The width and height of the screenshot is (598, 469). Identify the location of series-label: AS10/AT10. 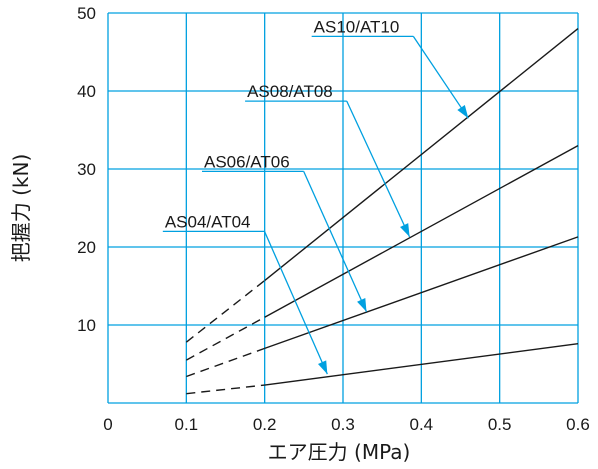
(357, 26).